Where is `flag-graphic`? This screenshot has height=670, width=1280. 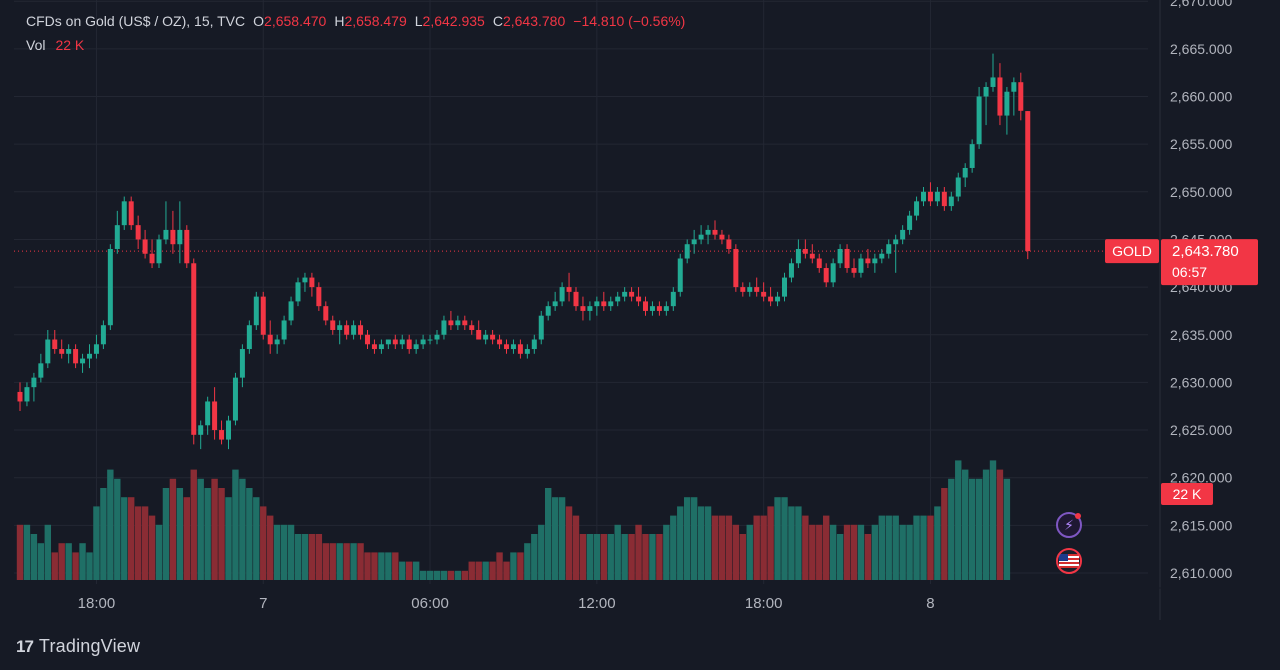
flag-graphic is located at coordinates (1069, 561).